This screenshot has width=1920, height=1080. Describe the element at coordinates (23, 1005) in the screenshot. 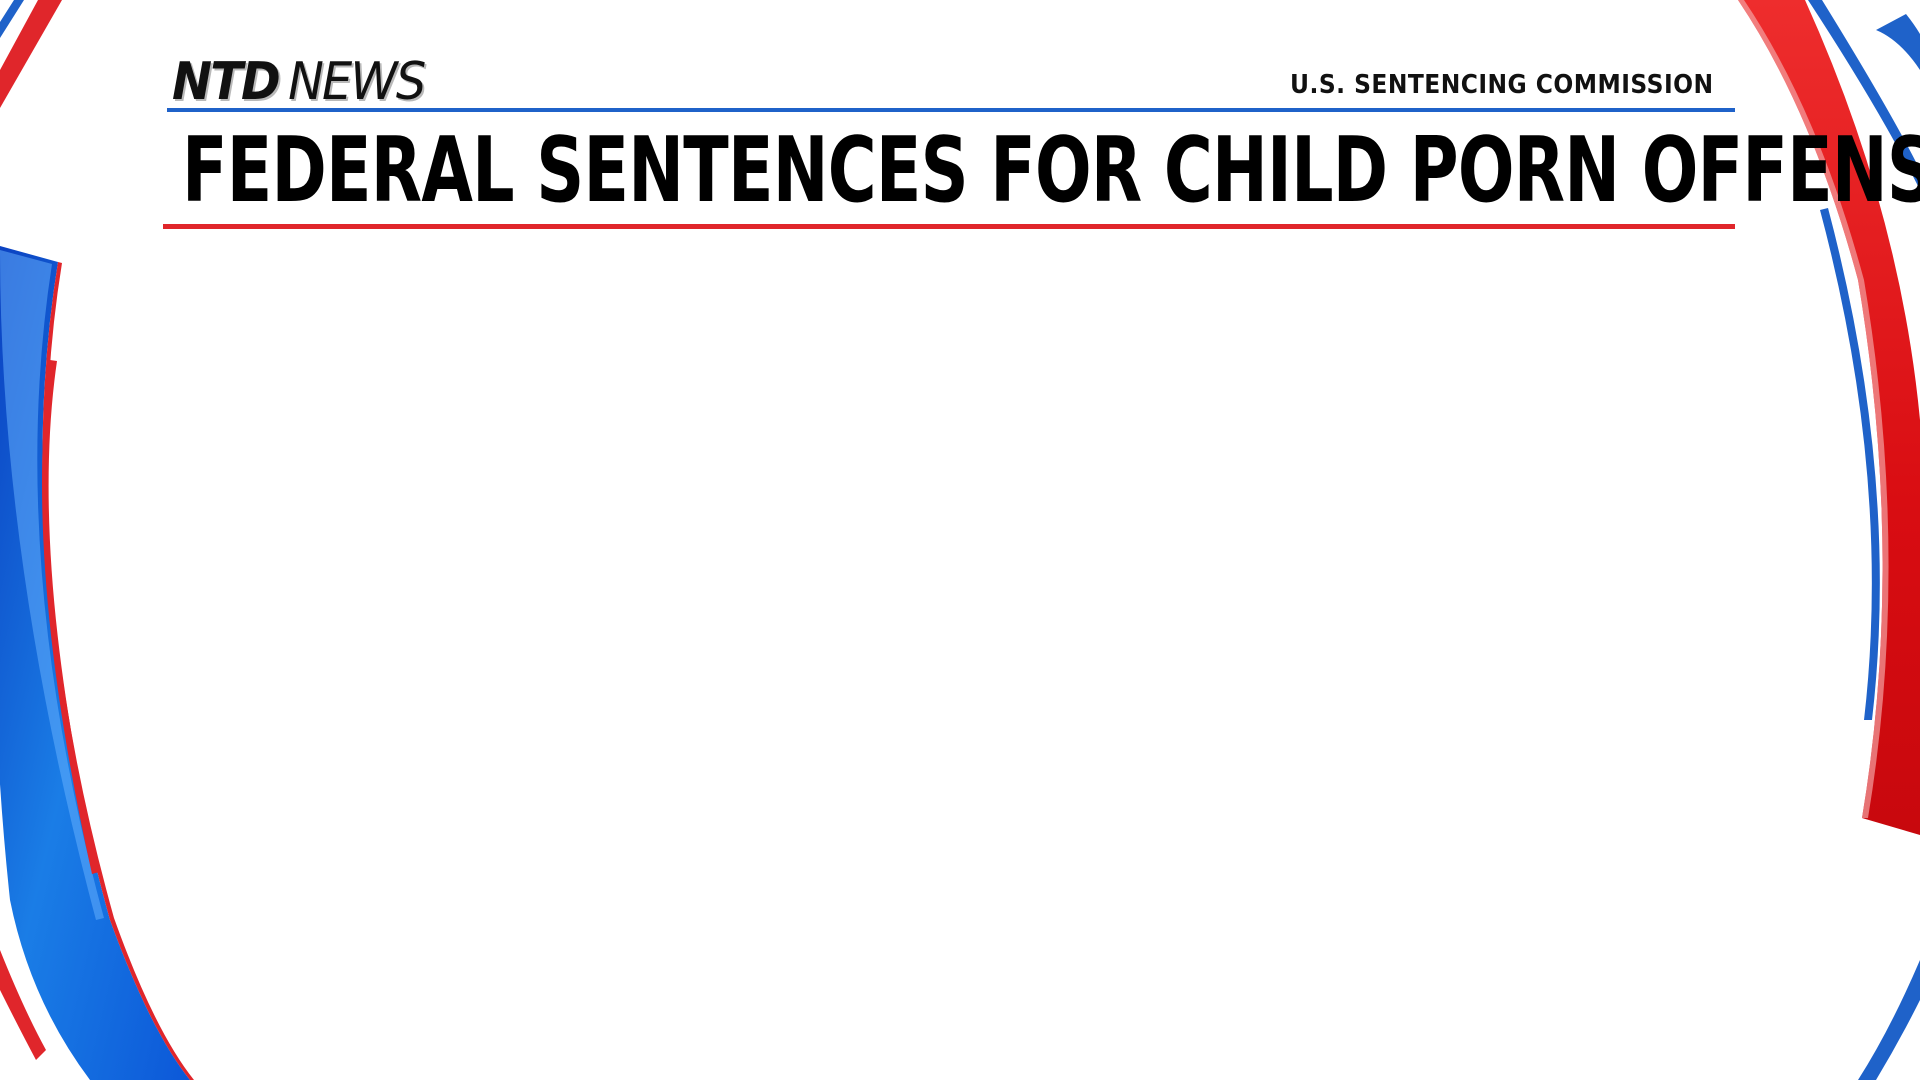

I see `left-bottom-red-arc` at that location.